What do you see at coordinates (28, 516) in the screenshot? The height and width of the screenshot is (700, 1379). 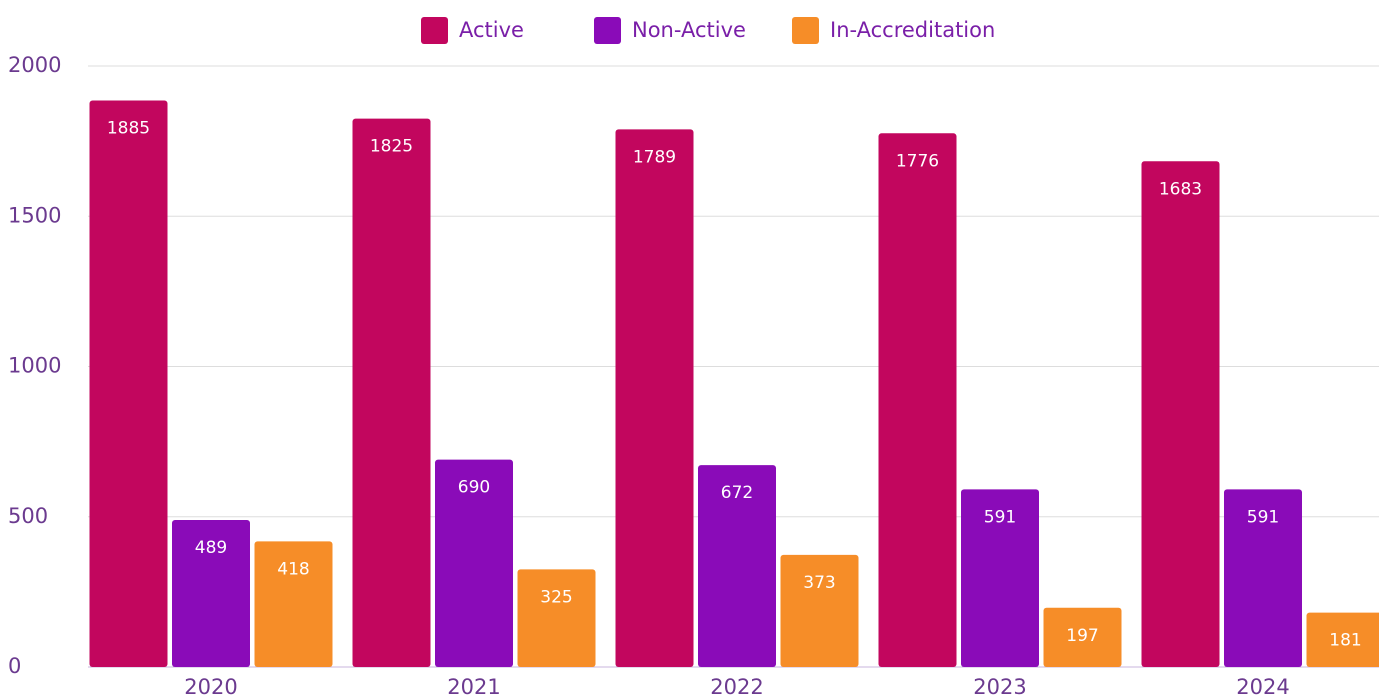 I see `y-tick-label: 500` at bounding box center [28, 516].